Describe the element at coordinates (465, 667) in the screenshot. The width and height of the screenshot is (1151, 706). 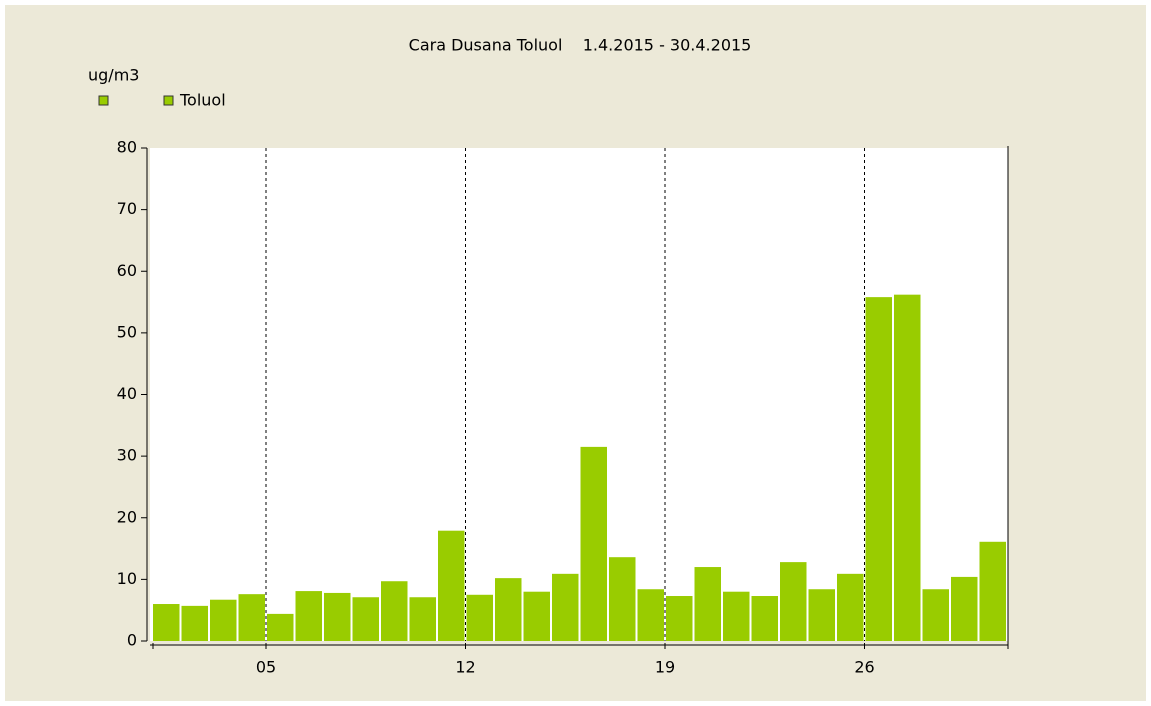
I see `x-tick-label: 12` at that location.